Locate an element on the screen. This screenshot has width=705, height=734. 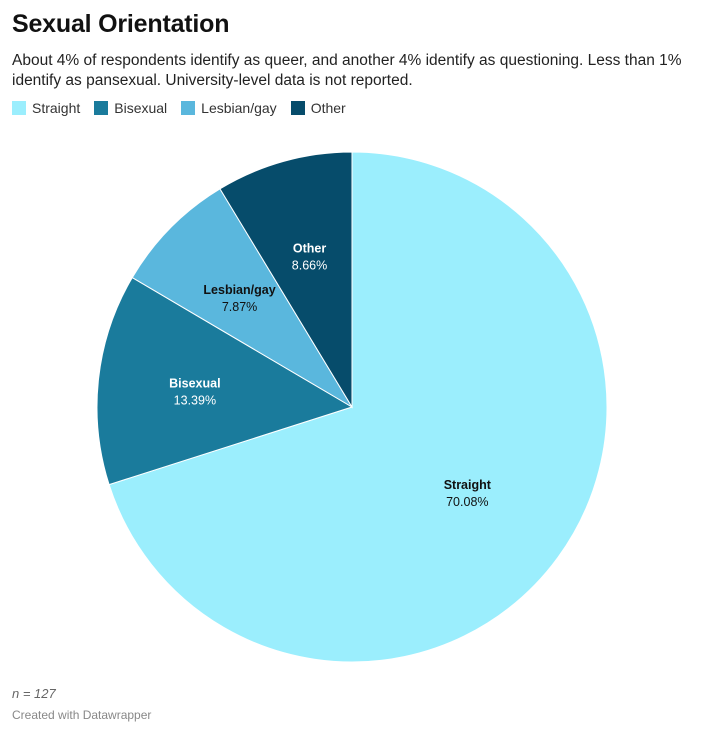
legend-item-other: Other is located at coordinates (318, 108).